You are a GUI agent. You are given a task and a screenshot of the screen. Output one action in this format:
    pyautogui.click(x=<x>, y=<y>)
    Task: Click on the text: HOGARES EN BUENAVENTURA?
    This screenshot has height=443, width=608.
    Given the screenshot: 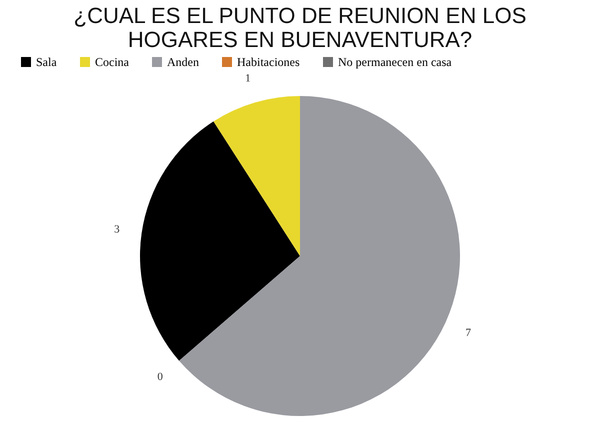 What is the action you would take?
    pyautogui.click(x=300, y=39)
    